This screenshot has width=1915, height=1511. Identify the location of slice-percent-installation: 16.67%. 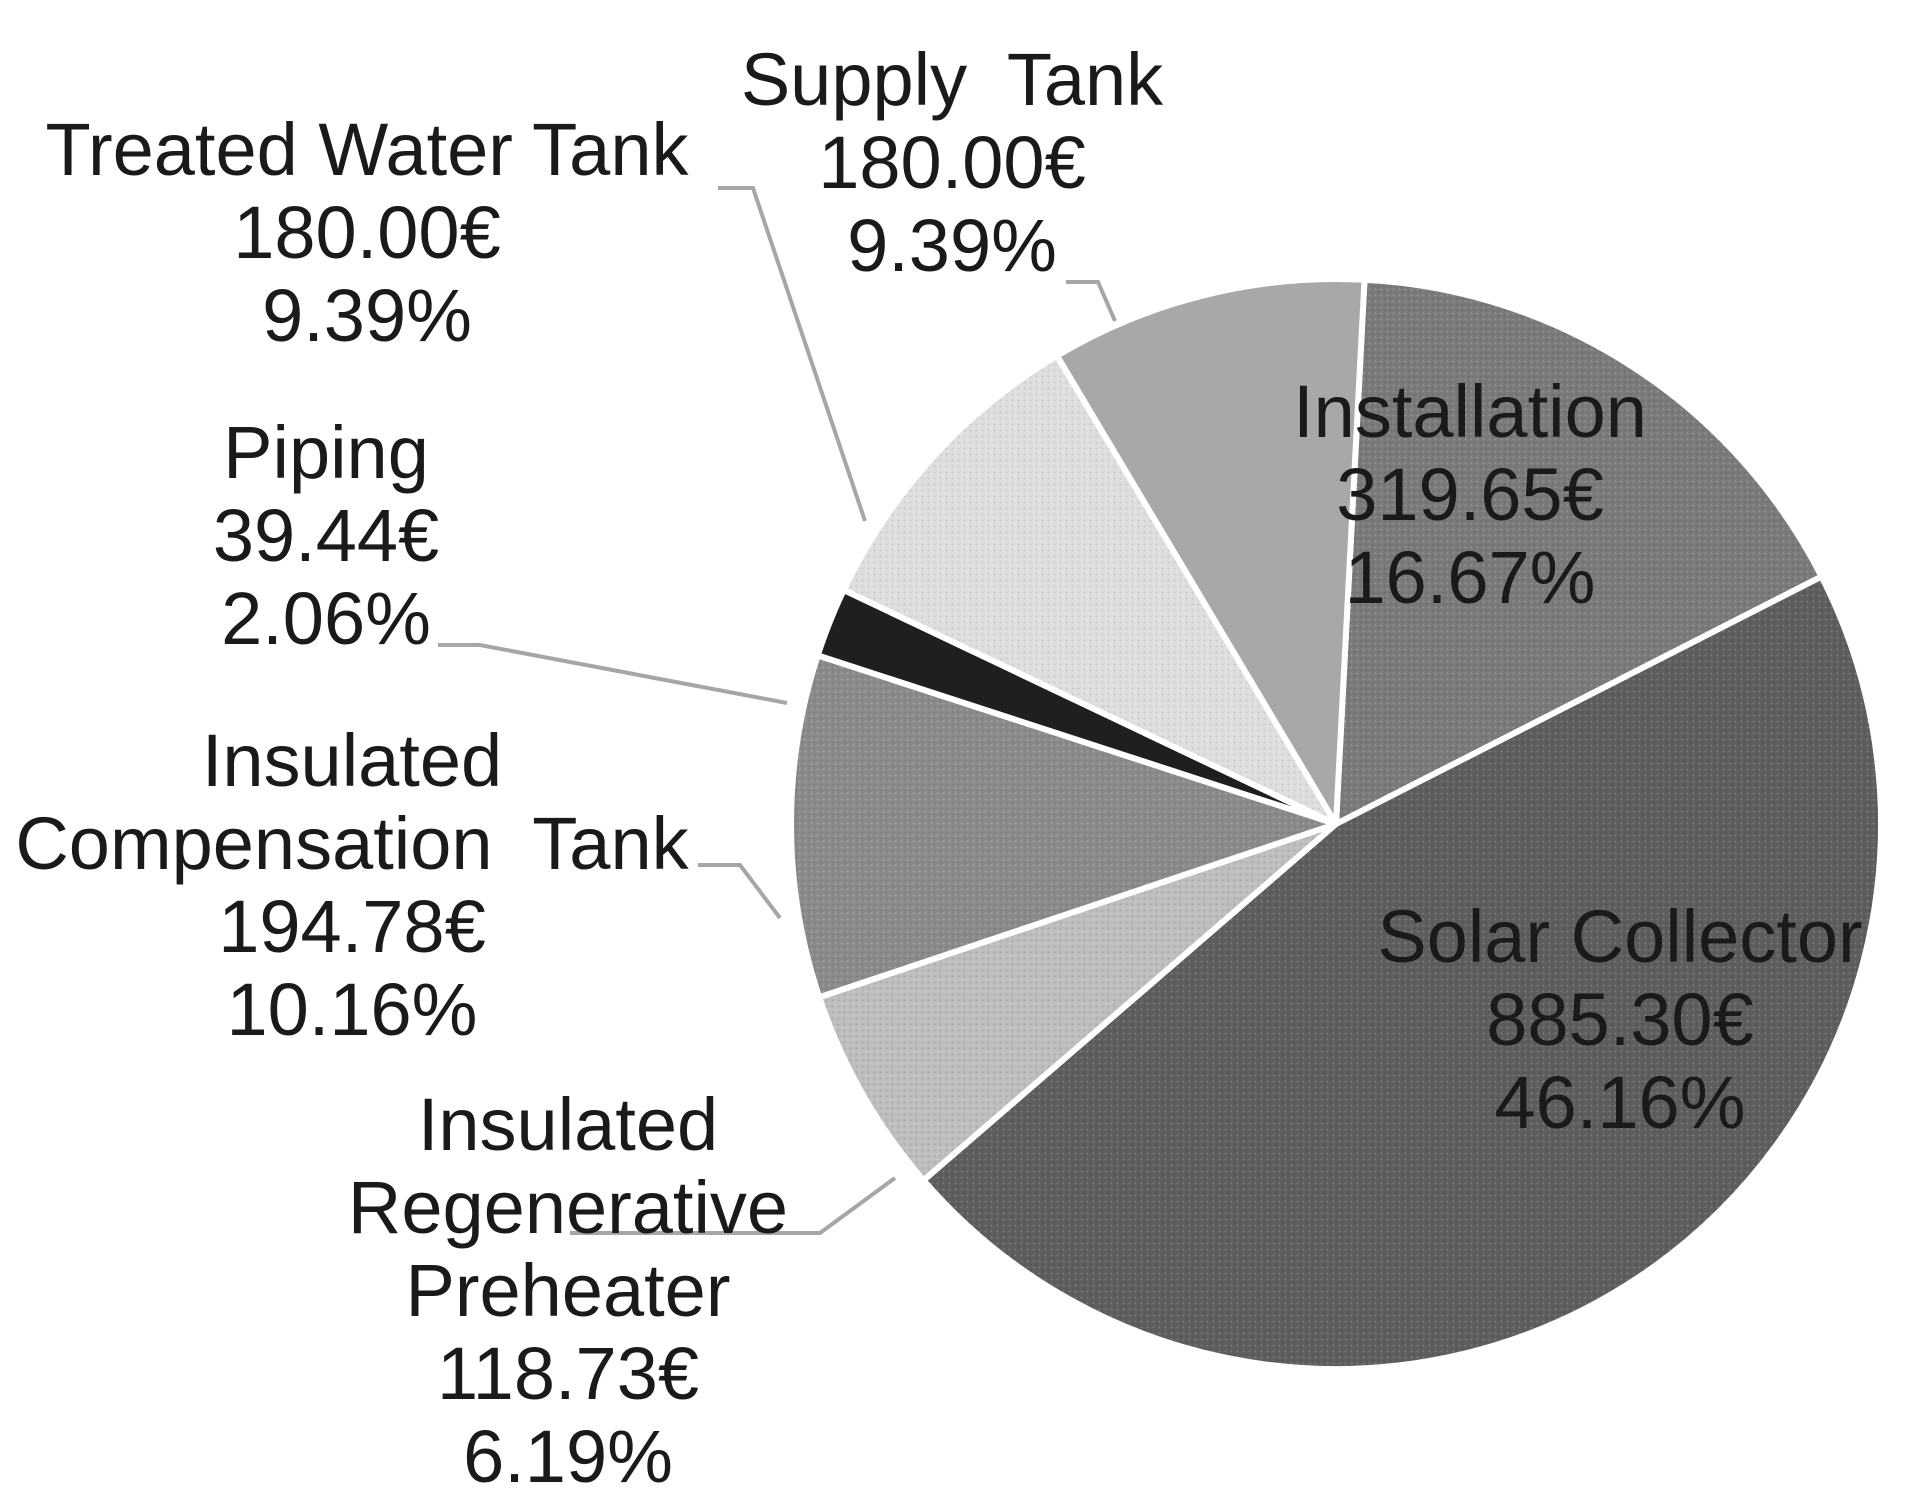
(1470, 577).